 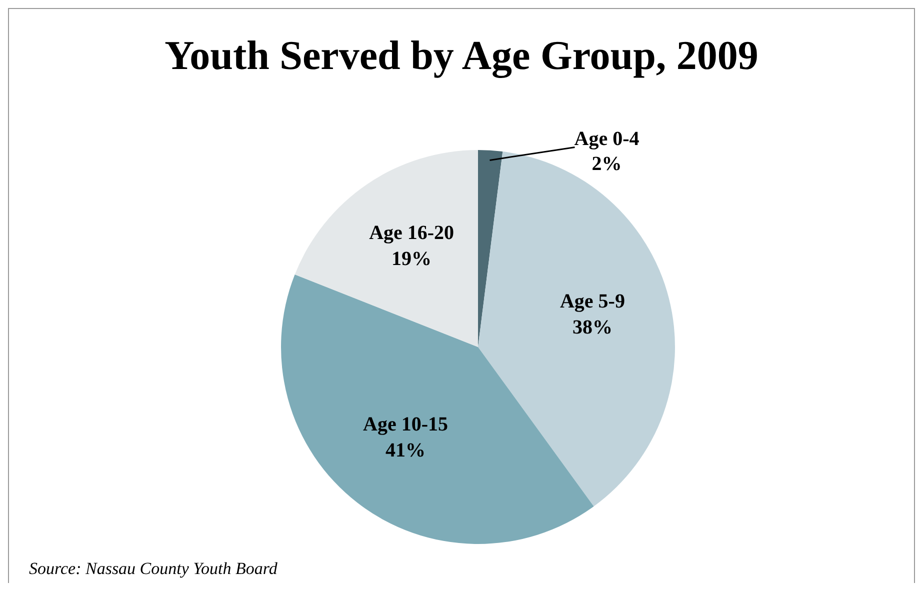 What do you see at coordinates (406, 450) in the screenshot?
I see `data-label: 41%` at bounding box center [406, 450].